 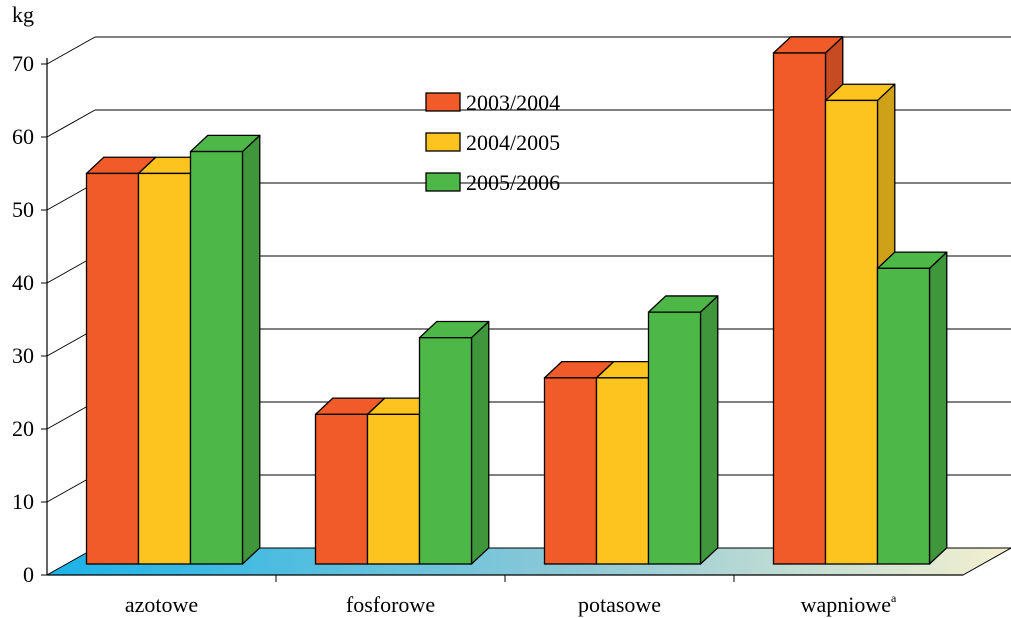 I want to click on legend-label: 2004/2005, so click(x=513, y=142).